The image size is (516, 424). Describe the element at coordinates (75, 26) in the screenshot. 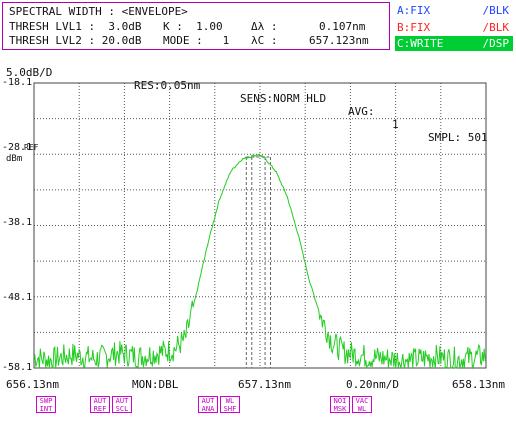

I see `thresh-level-1: THRESH LVL1 : 3.0dB` at that location.